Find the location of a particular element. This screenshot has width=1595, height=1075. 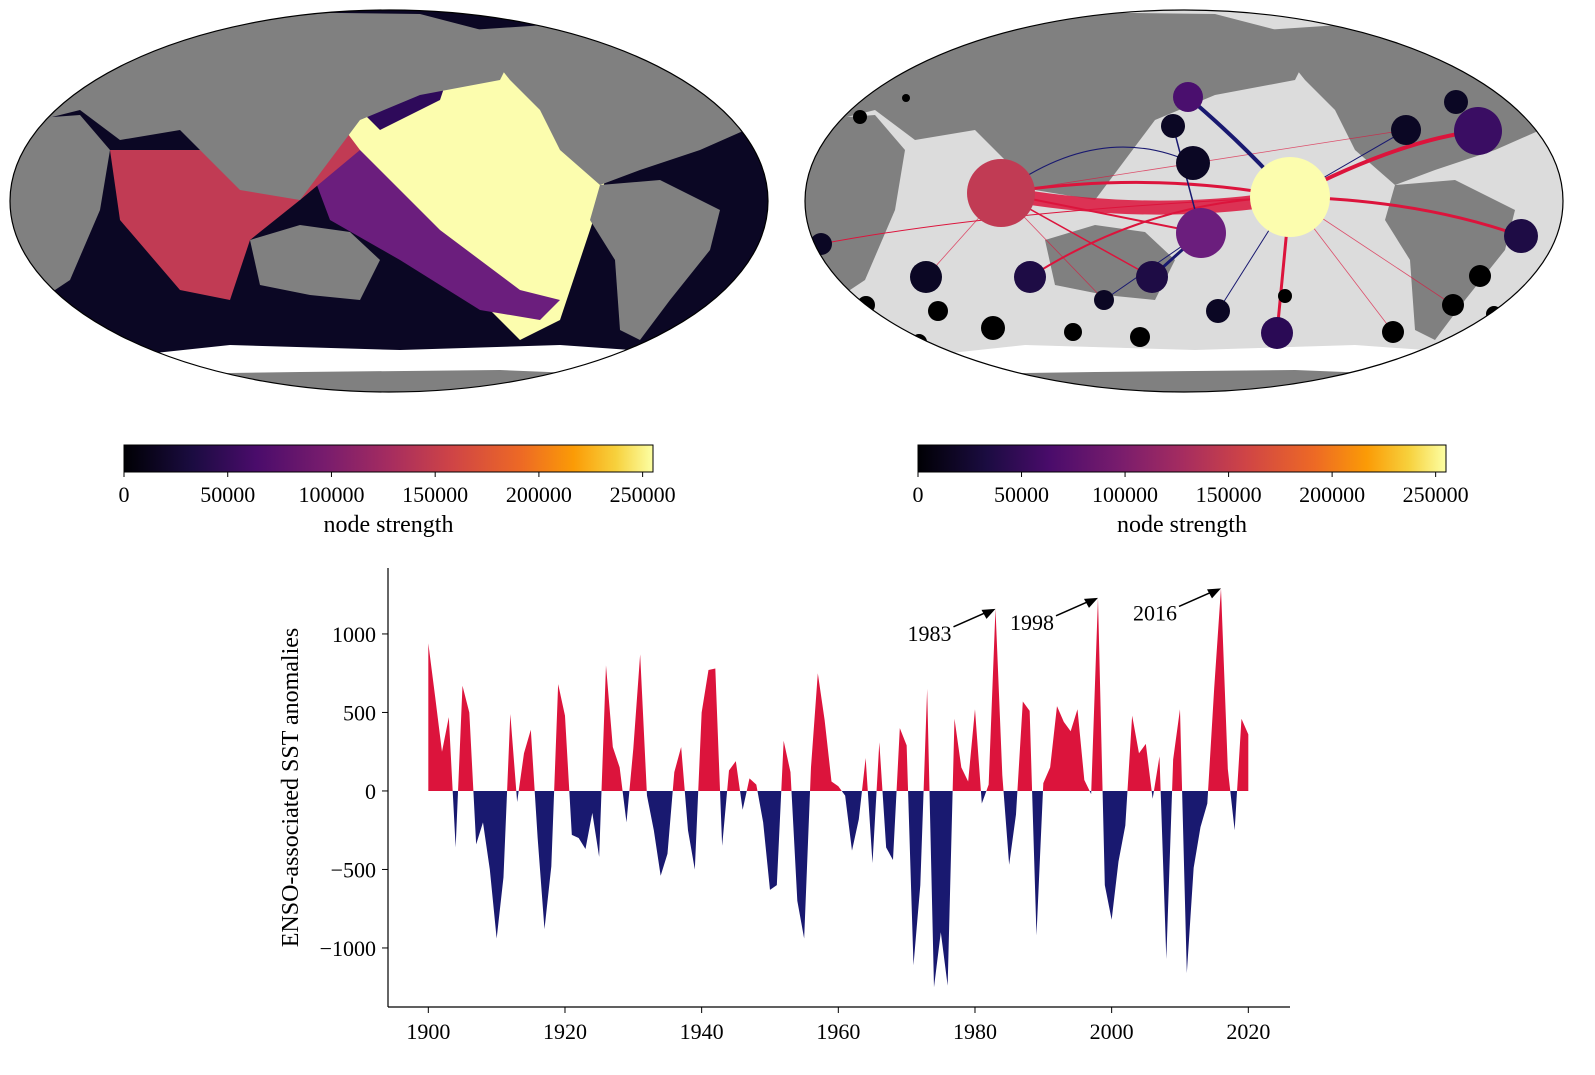

y-tick-label: −1000 is located at coordinates (348, 948).